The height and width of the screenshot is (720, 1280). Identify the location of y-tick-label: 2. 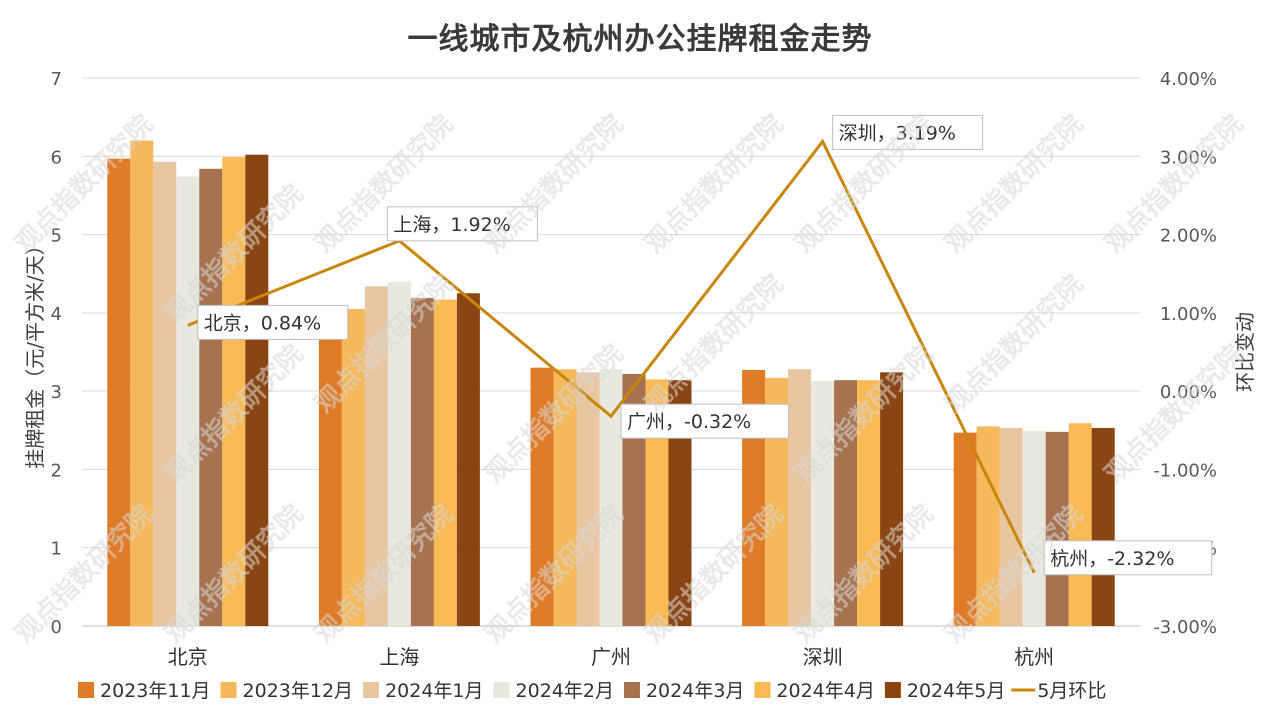
(56, 470).